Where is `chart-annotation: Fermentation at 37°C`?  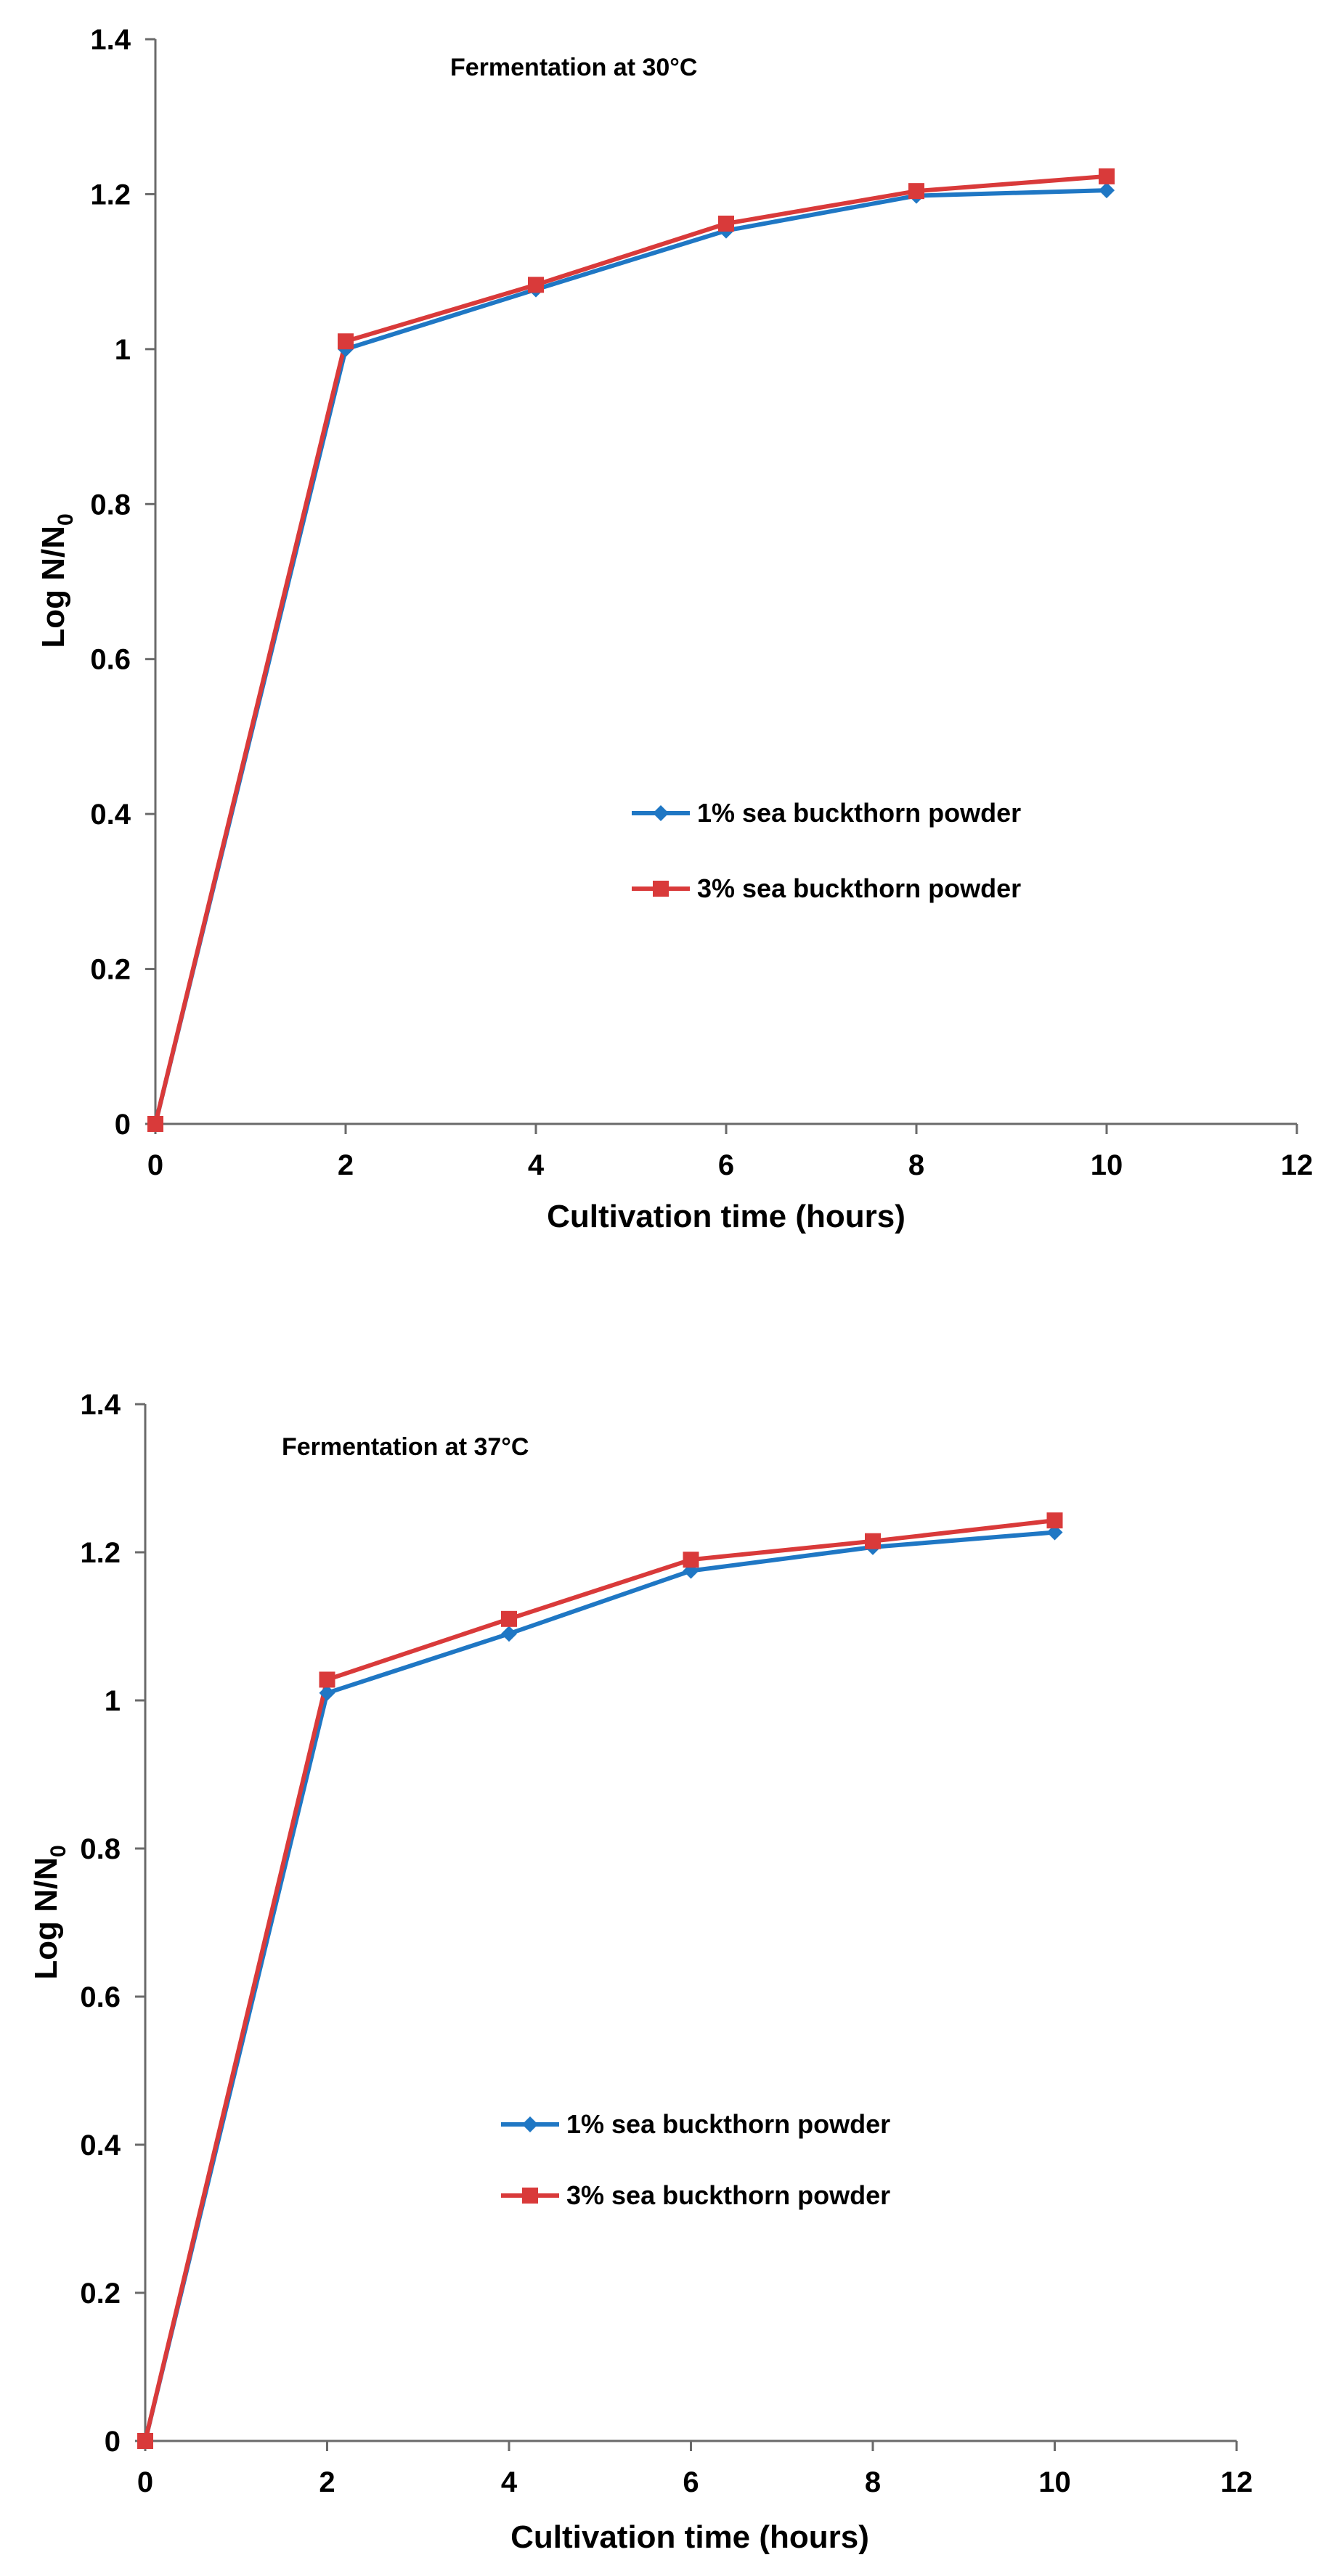 chart-annotation: Fermentation at 37°C is located at coordinates (405, 1447).